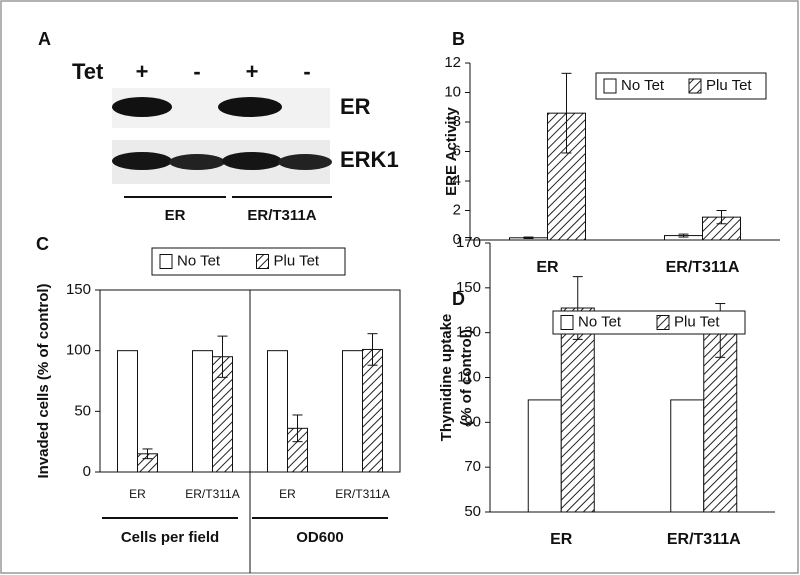 This screenshot has width=800, height=575. I want to click on y-tick-label: 130, so click(468, 332).